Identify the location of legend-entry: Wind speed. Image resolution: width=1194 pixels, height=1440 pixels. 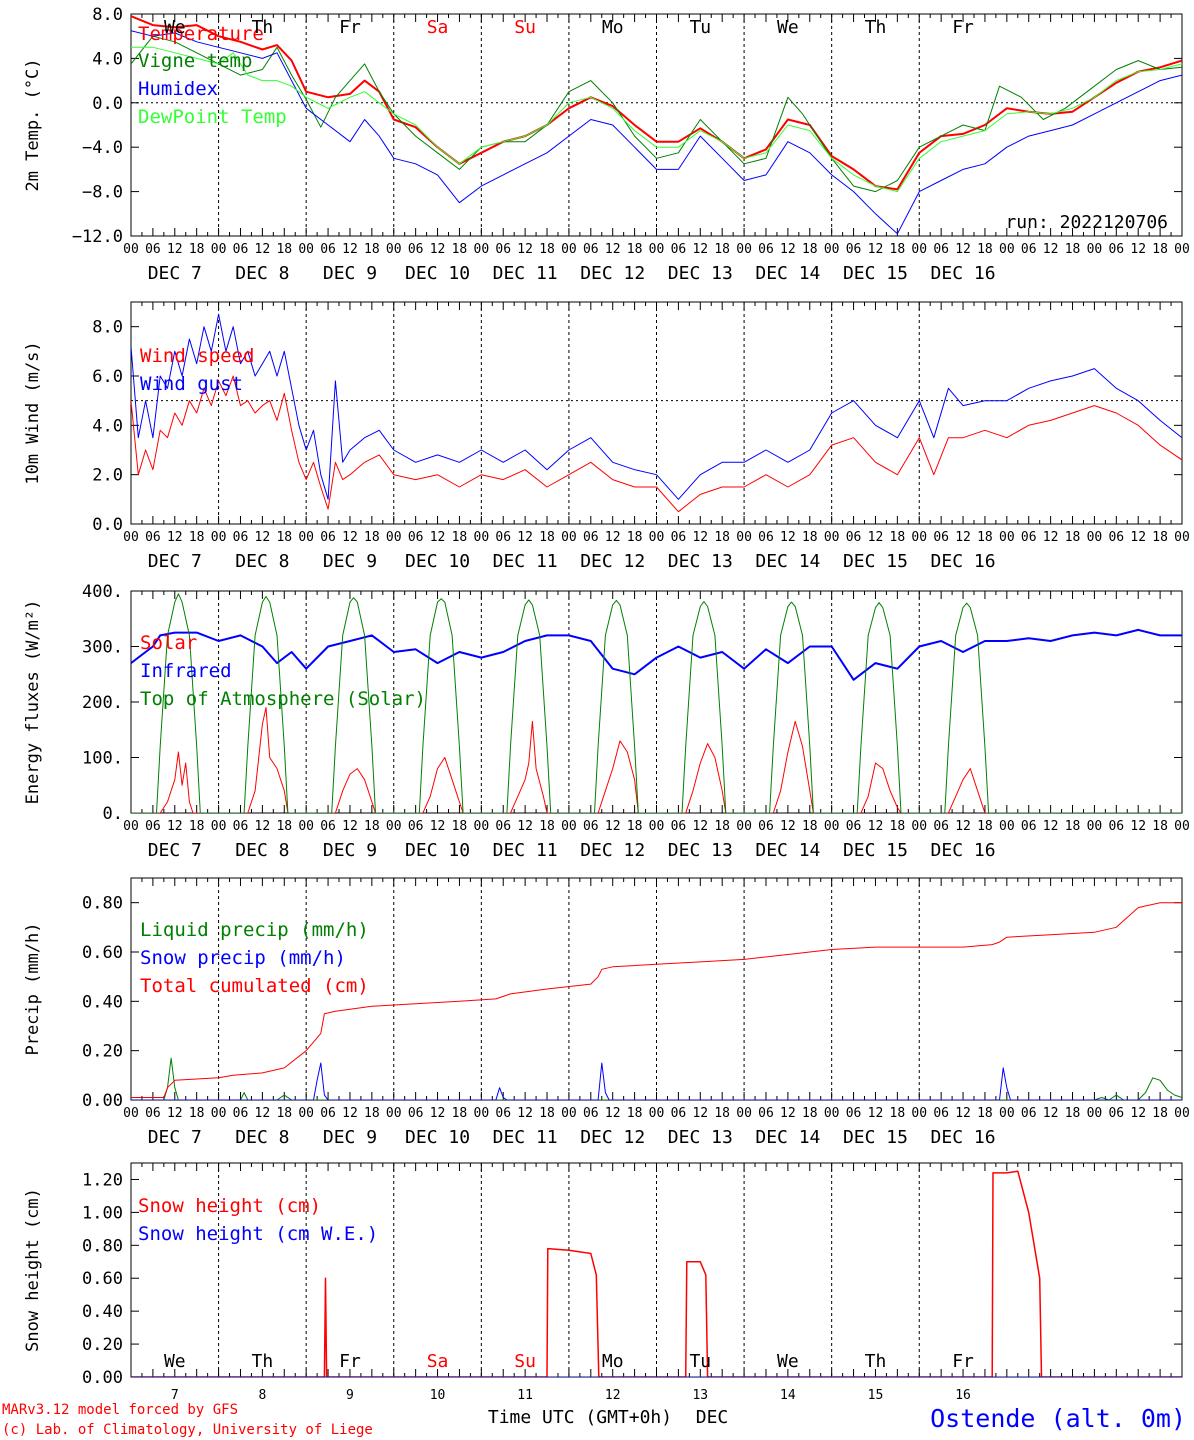
(197, 356).